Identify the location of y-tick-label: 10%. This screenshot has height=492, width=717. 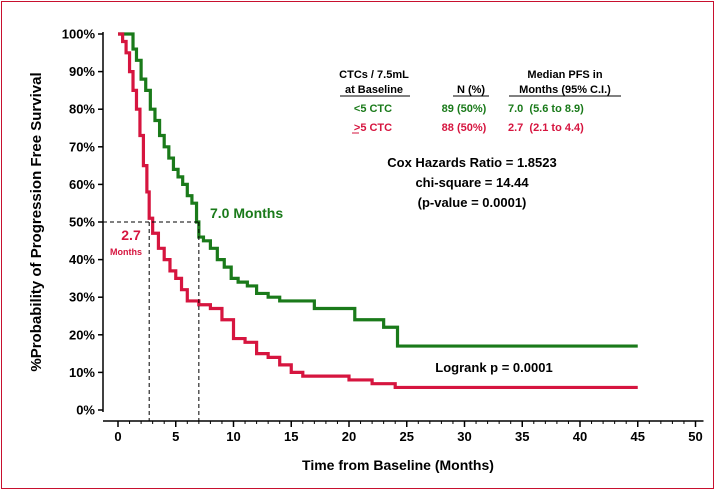
(82, 372).